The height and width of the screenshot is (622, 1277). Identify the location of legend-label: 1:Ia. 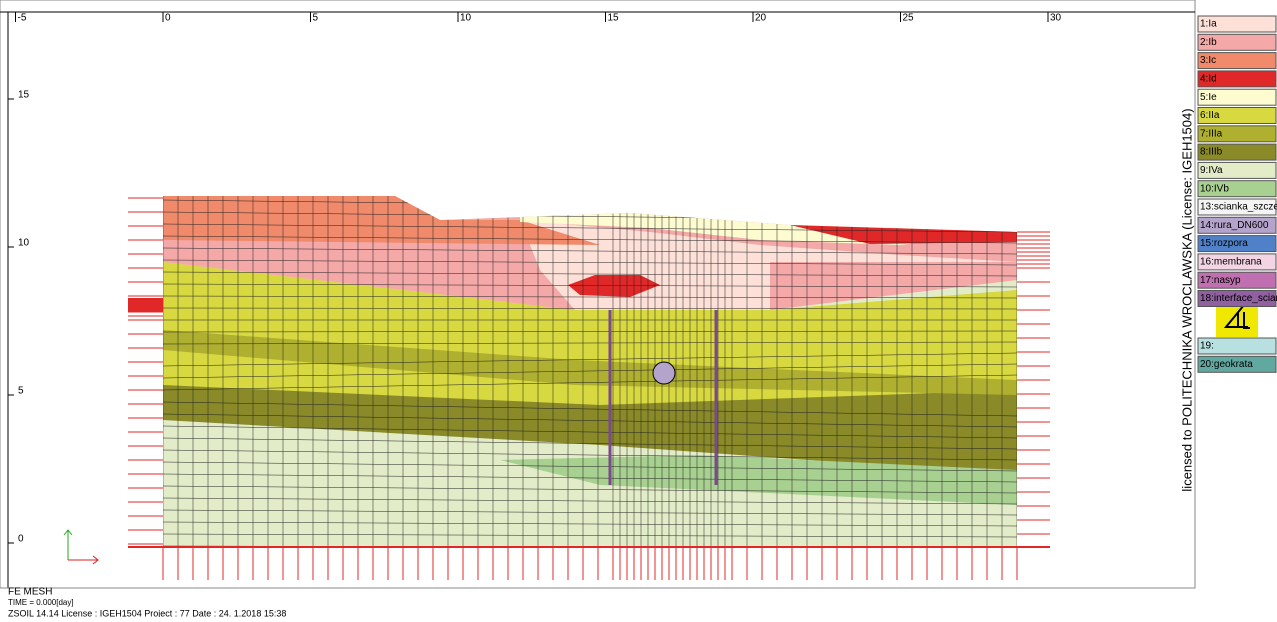
(1208, 24).